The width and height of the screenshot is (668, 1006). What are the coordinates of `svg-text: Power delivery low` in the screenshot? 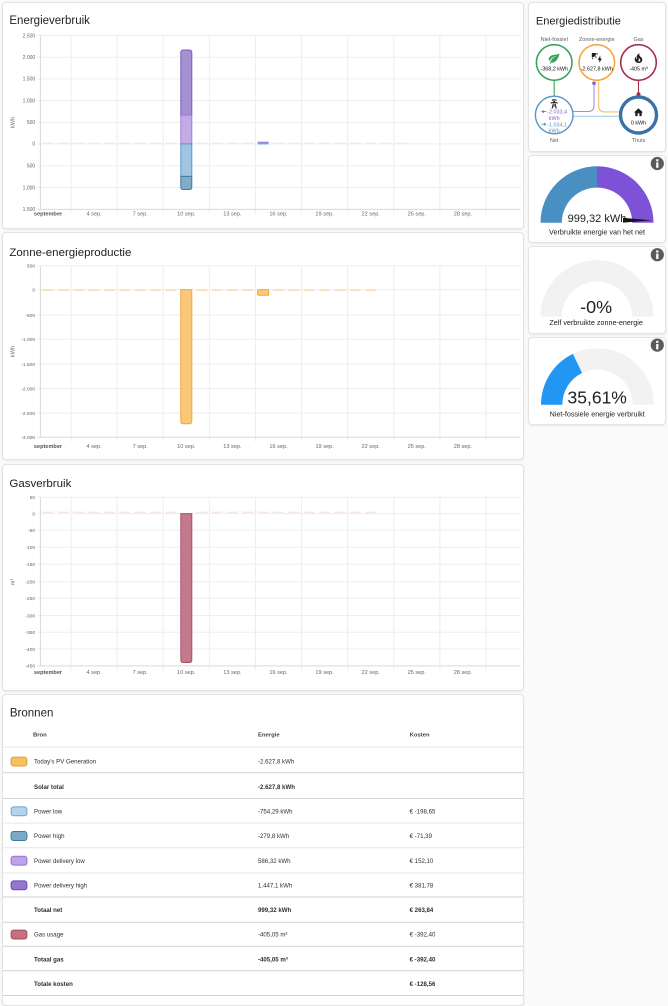 It's located at (59, 861).